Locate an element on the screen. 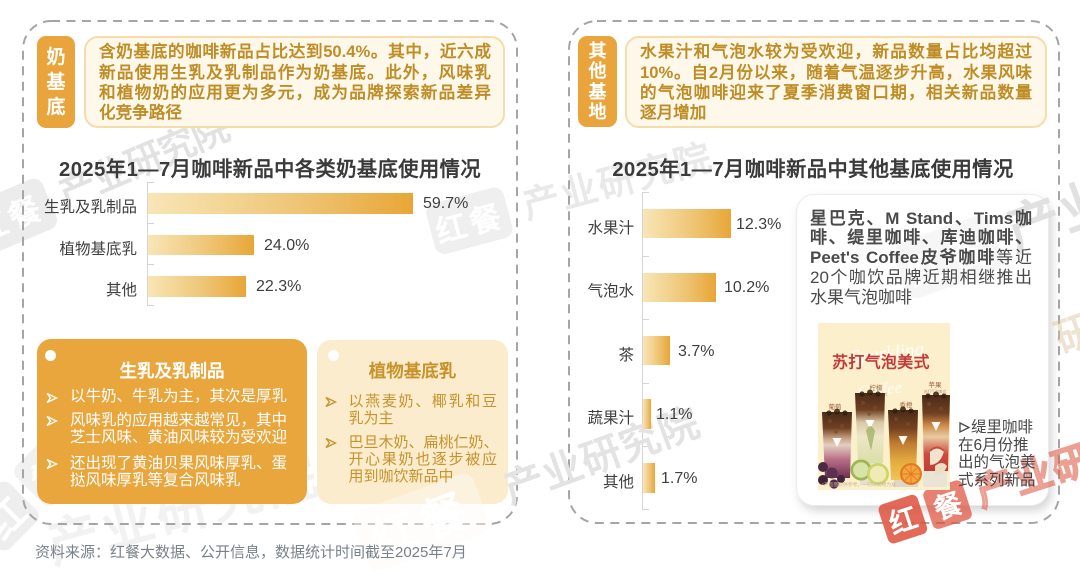 The width and height of the screenshot is (1080, 575). svg-text: *产品图仅供参考，一切以实物为准 is located at coordinates (859, 484).